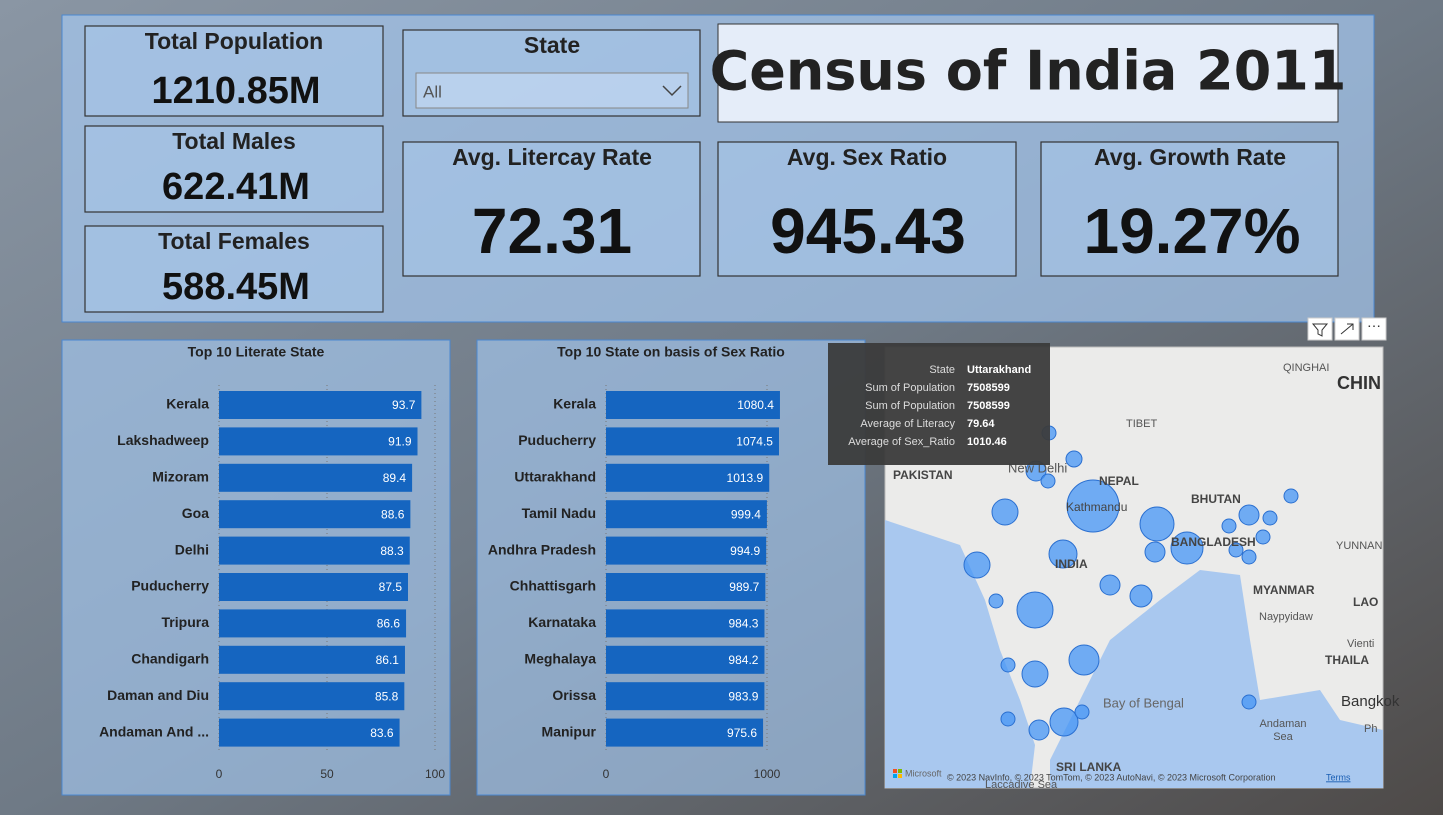 Image resolution: width=1443 pixels, height=820 pixels. What do you see at coordinates (1338, 777) in the screenshot?
I see `map-terms: Terms` at bounding box center [1338, 777].